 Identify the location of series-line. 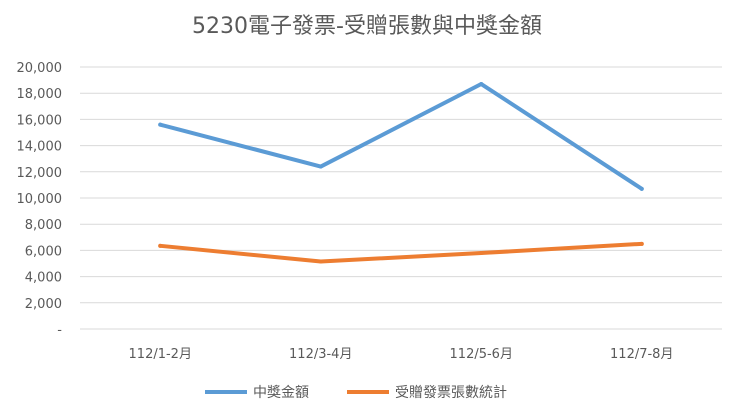
(401, 252).